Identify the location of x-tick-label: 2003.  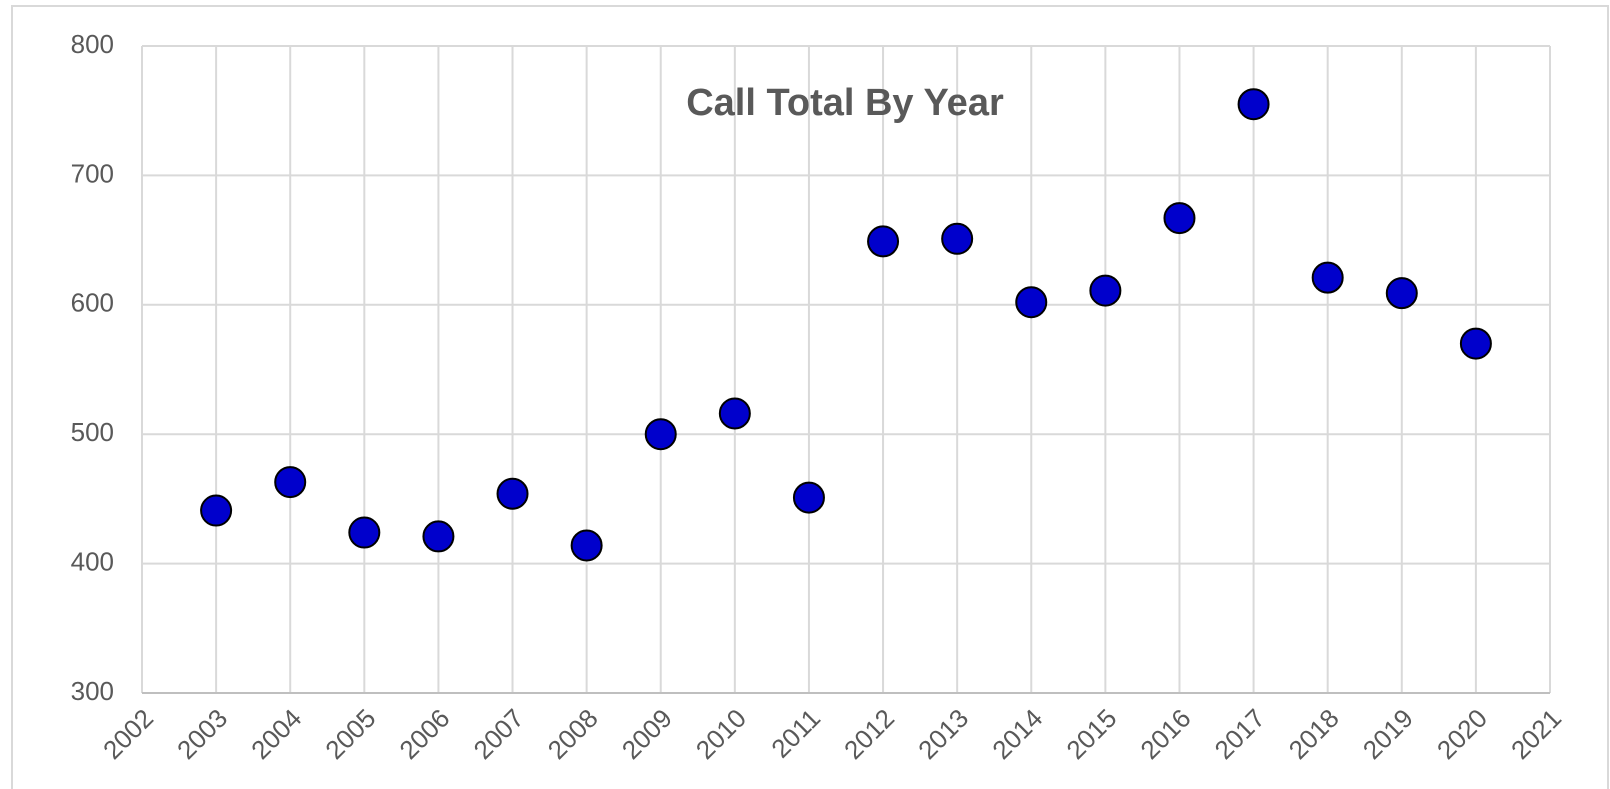
(202, 734).